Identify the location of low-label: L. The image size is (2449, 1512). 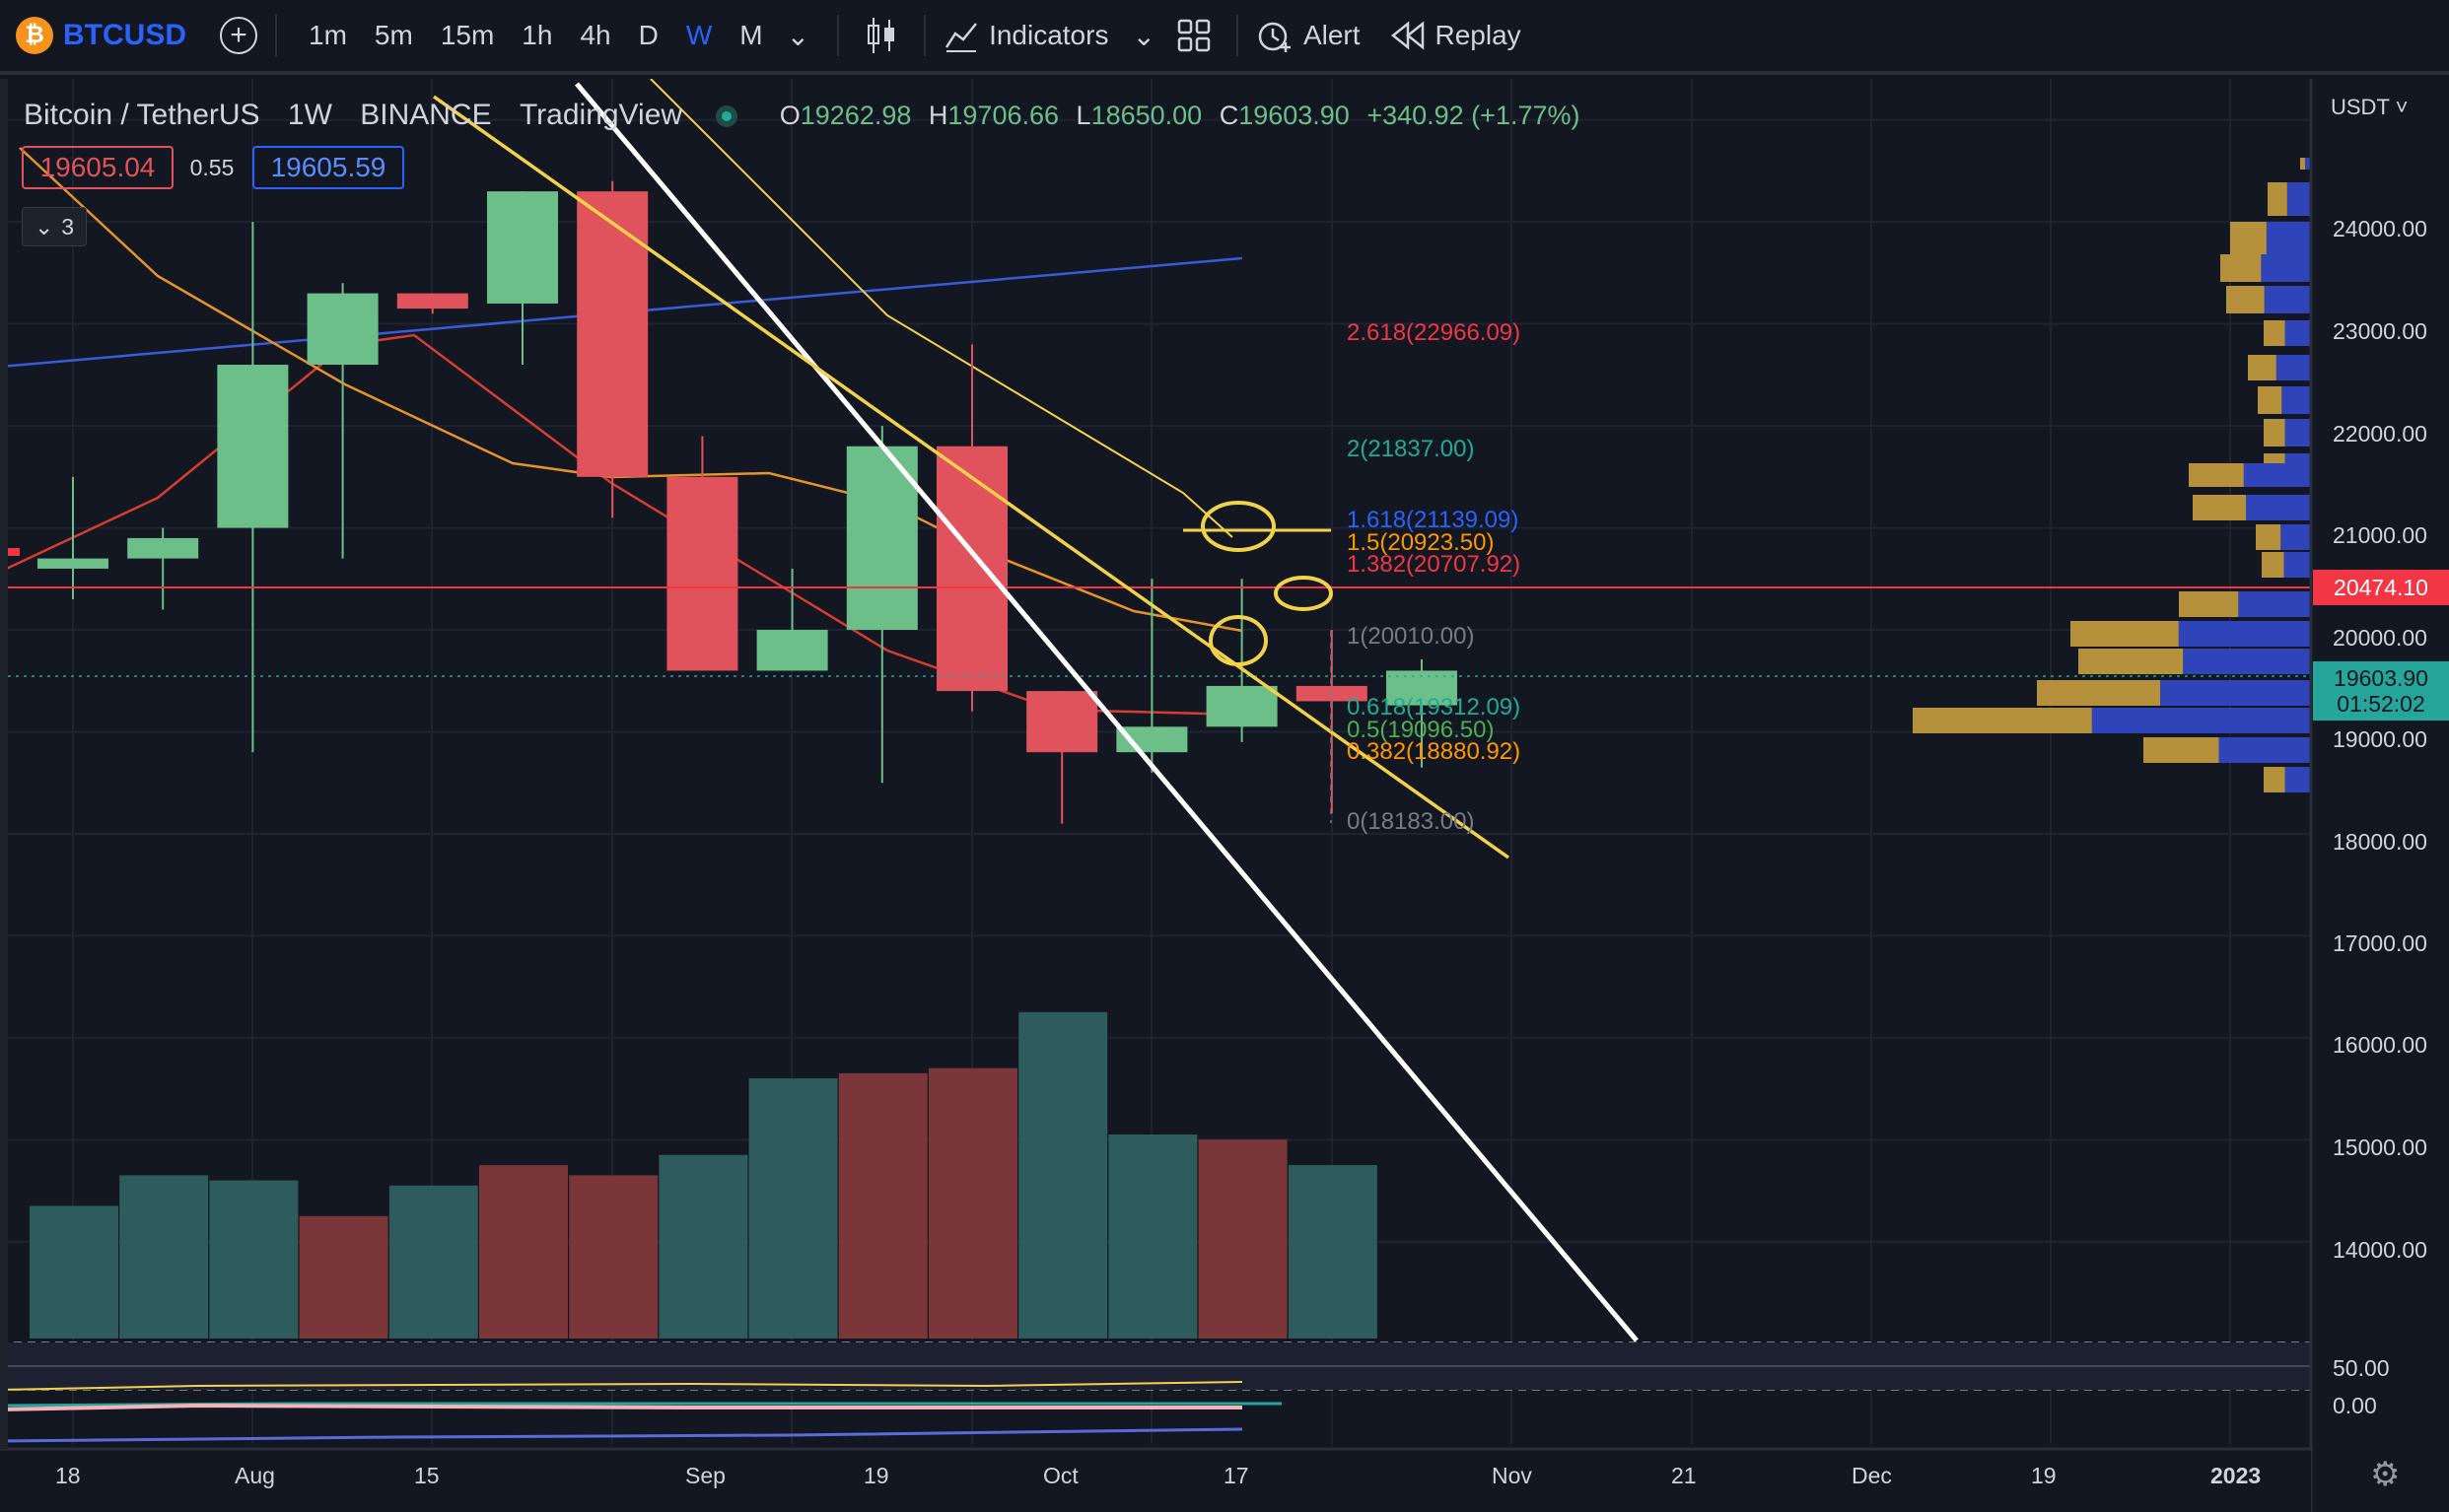
(1083, 116).